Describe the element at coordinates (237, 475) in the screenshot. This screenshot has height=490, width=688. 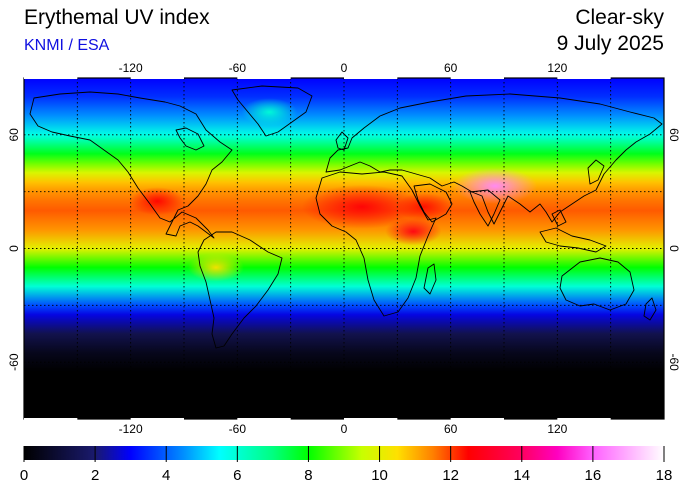
I see `colorbar-label: 6` at that location.